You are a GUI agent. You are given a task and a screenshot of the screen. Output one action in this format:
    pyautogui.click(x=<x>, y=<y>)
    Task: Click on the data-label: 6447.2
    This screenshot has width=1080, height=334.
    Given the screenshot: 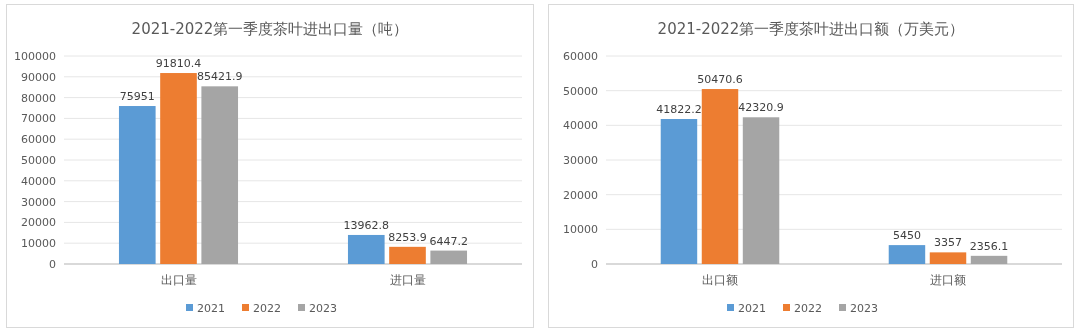 What is the action you would take?
    pyautogui.click(x=448, y=241)
    